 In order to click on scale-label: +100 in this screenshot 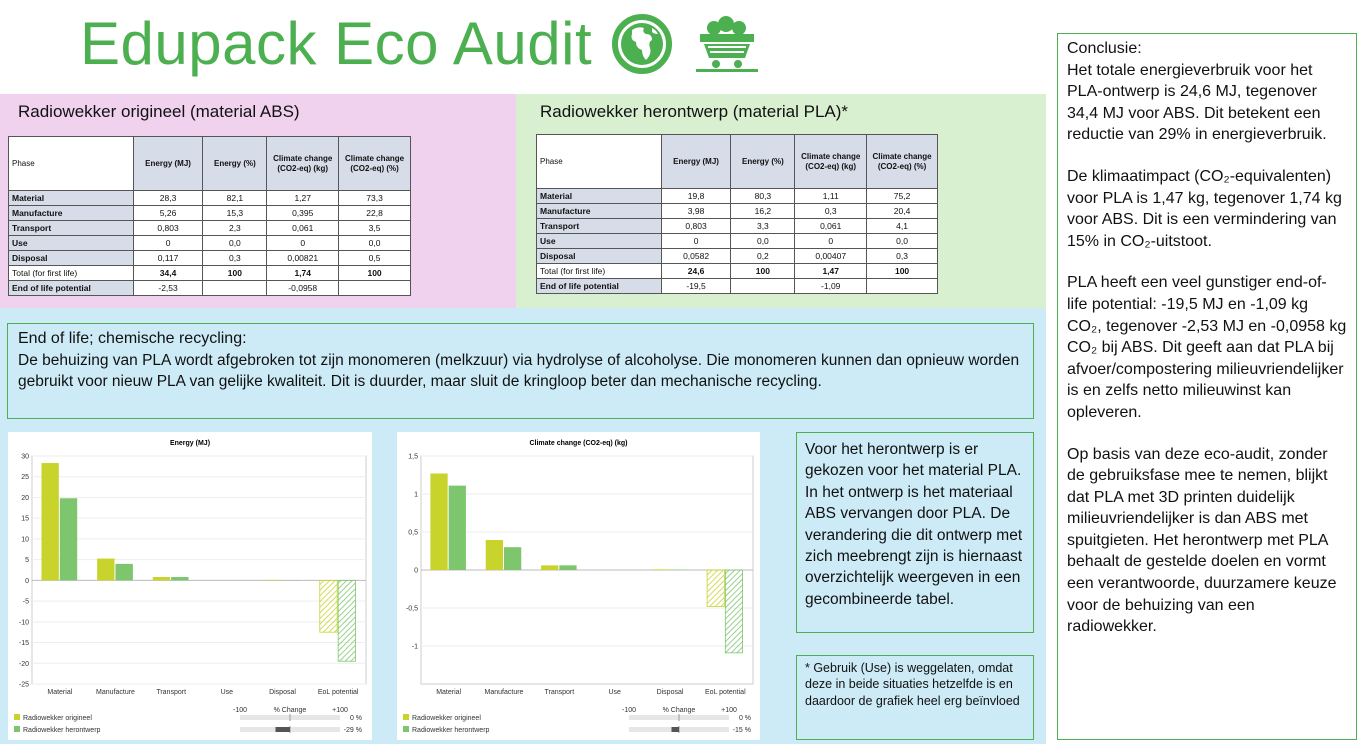, I will do `click(729, 710)`.